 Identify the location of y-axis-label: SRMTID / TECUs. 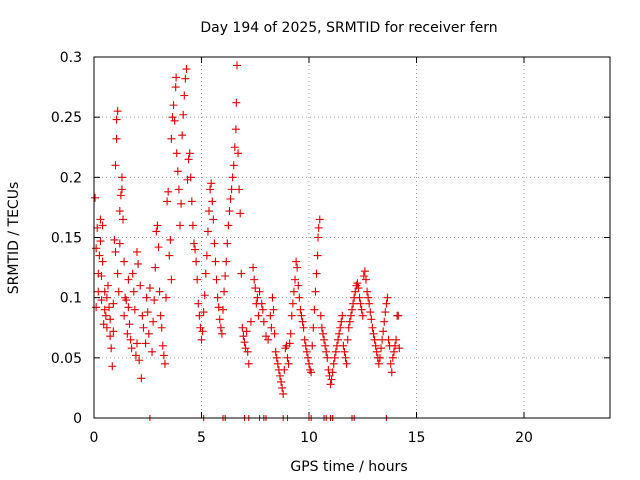
(14, 238).